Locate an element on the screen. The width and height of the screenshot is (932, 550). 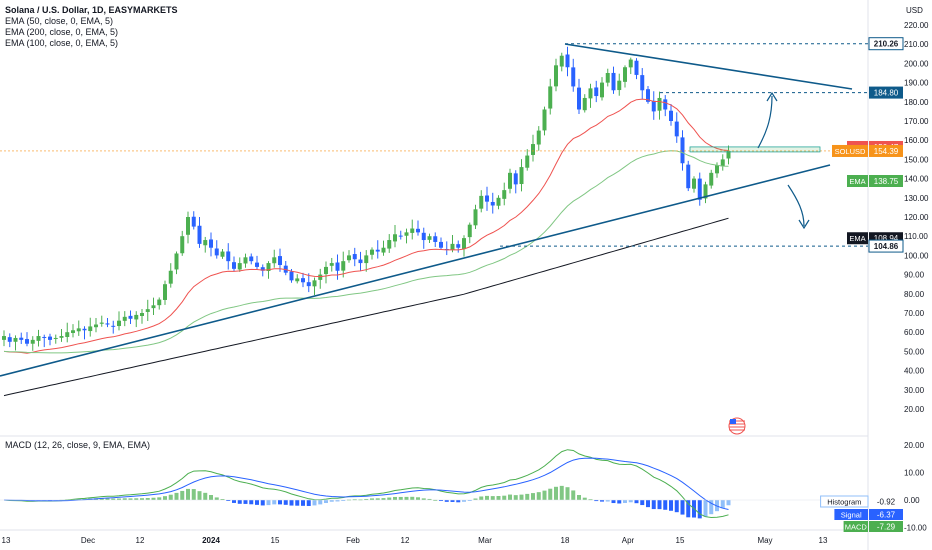
macd-value-label: Histogram -0.92 is located at coordinates (861, 501).